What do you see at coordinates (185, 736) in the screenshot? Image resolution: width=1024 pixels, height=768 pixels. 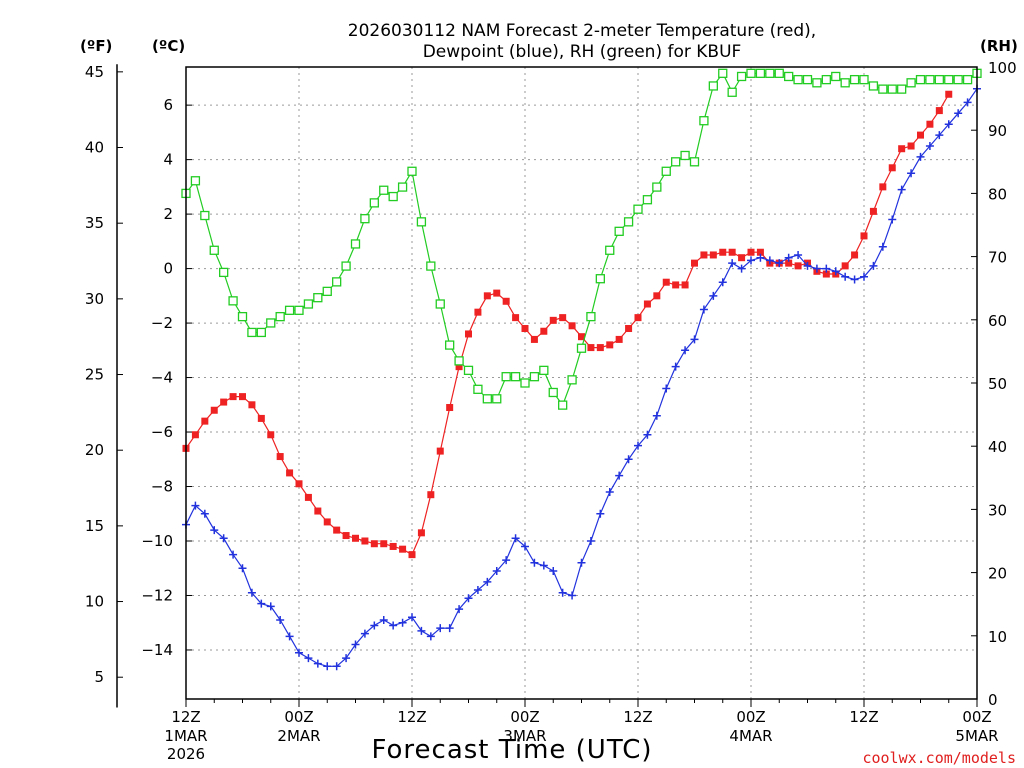 I see `time-tick-date-label: 1MAR` at bounding box center [185, 736].